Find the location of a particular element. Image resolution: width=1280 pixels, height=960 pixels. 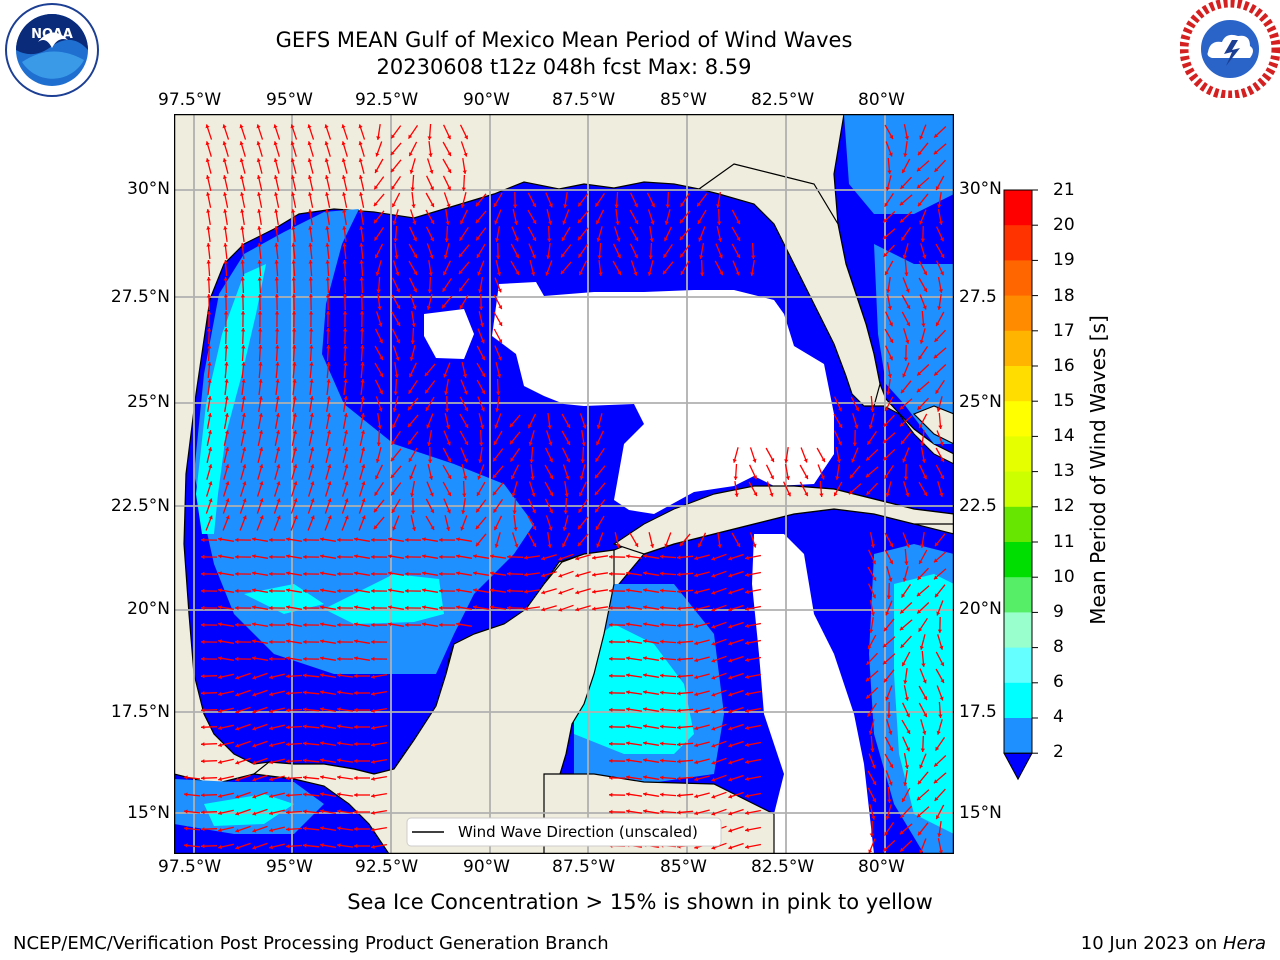

period-4-6-west is located at coordinates (364, 441).